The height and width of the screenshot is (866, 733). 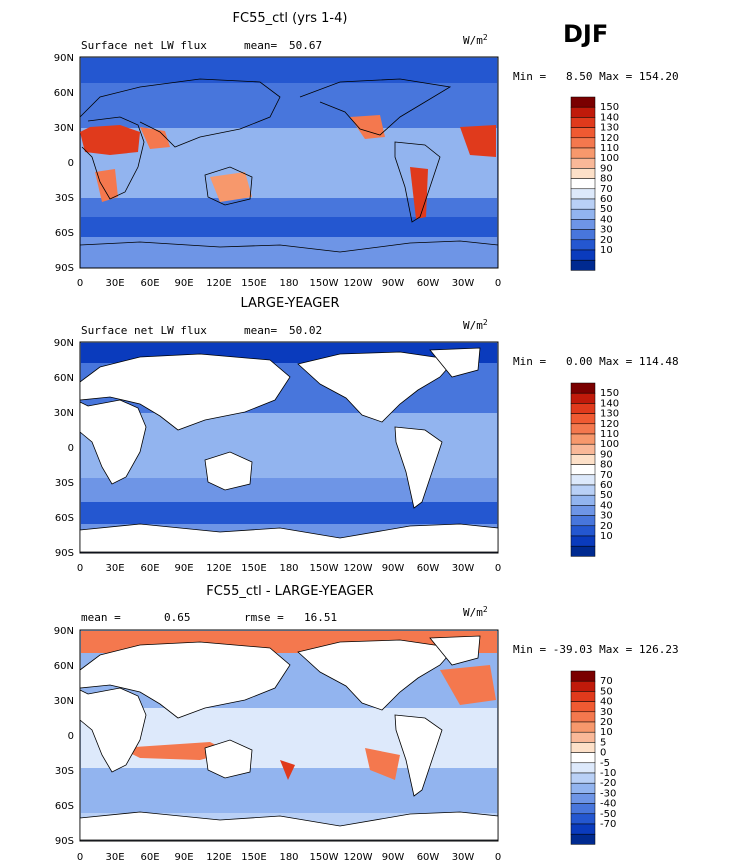 What do you see at coordinates (609, 117) in the screenshot?
I see `colorbar-label: 140` at bounding box center [609, 117].